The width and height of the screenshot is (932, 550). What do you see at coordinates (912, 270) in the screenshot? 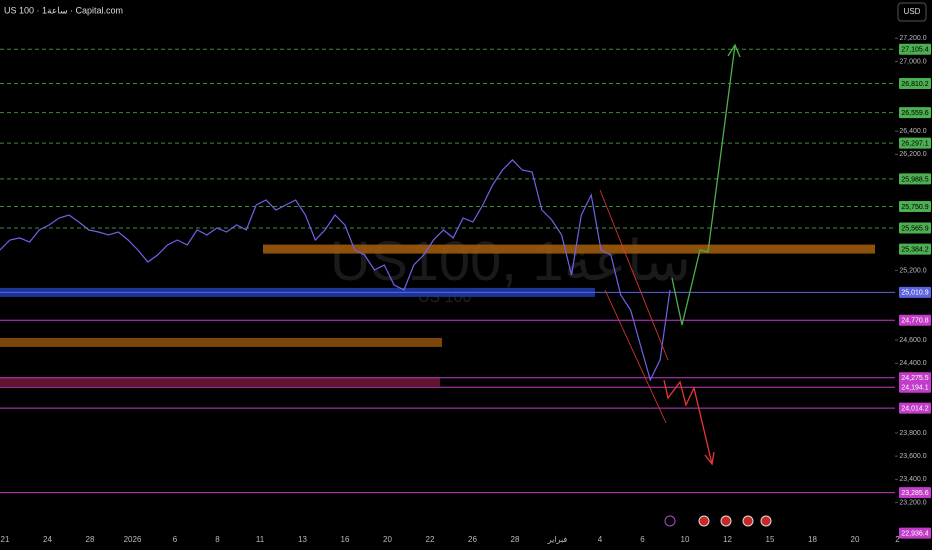
I see `y-tick-label: 25,200.0` at bounding box center [912, 270].